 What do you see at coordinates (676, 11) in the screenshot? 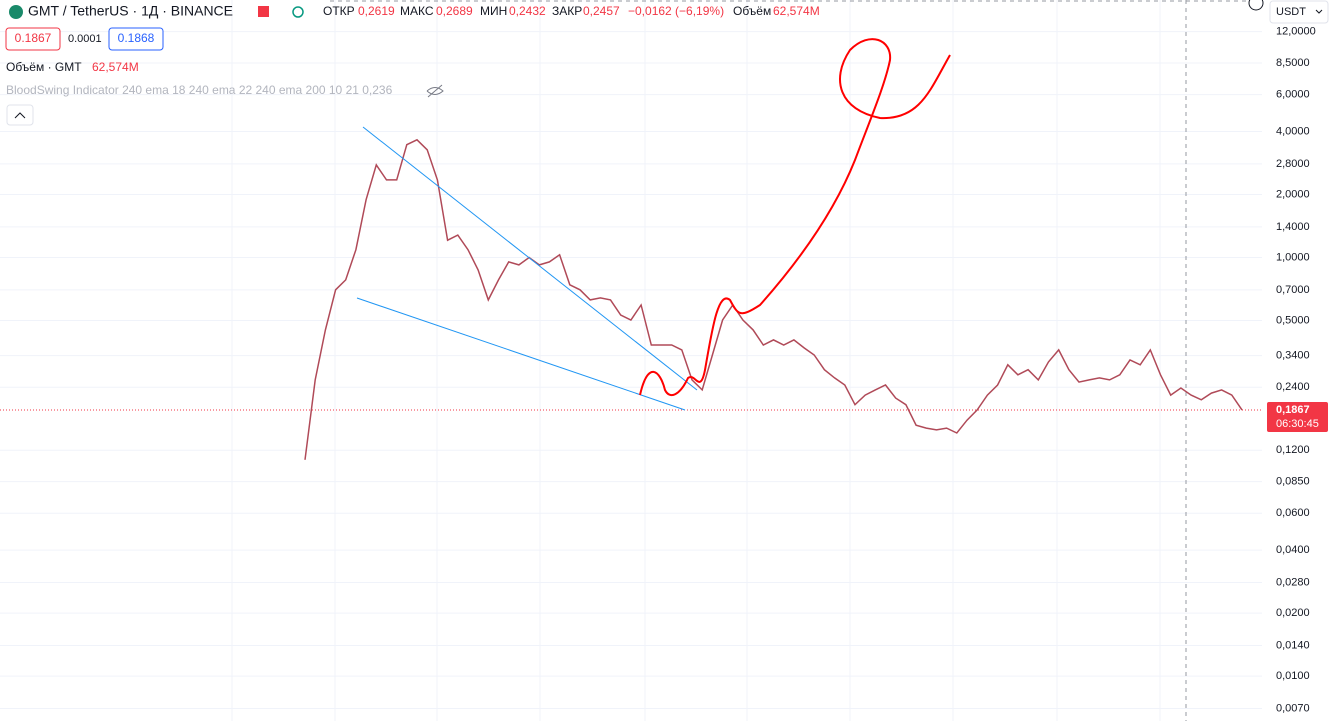
I see `change: −0,0162 (−6,19%)` at bounding box center [676, 11].